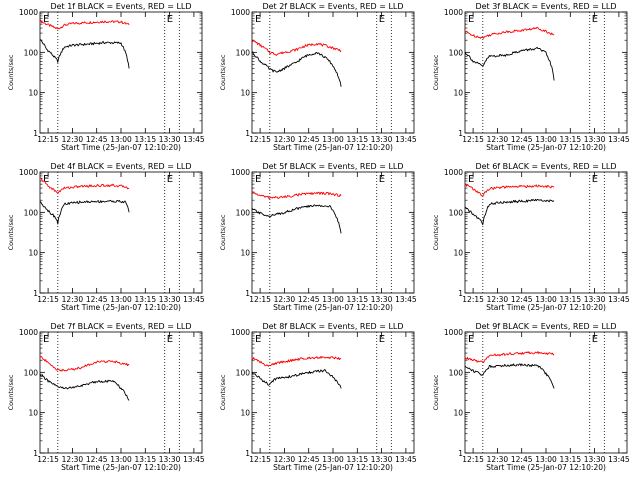 This screenshot has width=640, height=480. Describe the element at coordinates (545, 326) in the screenshot. I see `panel-title: Det 9f BLACK = Events, RED = LLD` at that location.